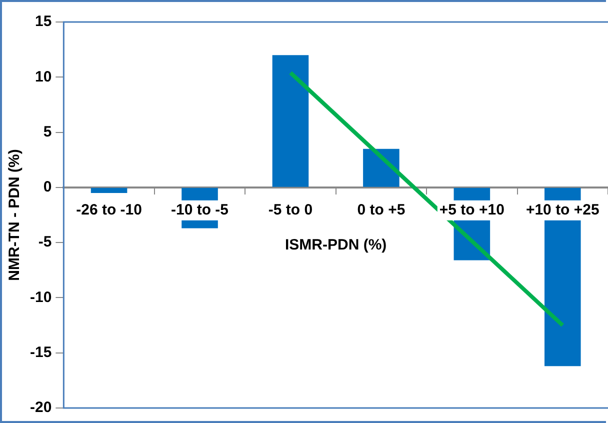 The height and width of the screenshot is (423, 608). I want to click on x-tick-label: +5 to +10, so click(471, 210).